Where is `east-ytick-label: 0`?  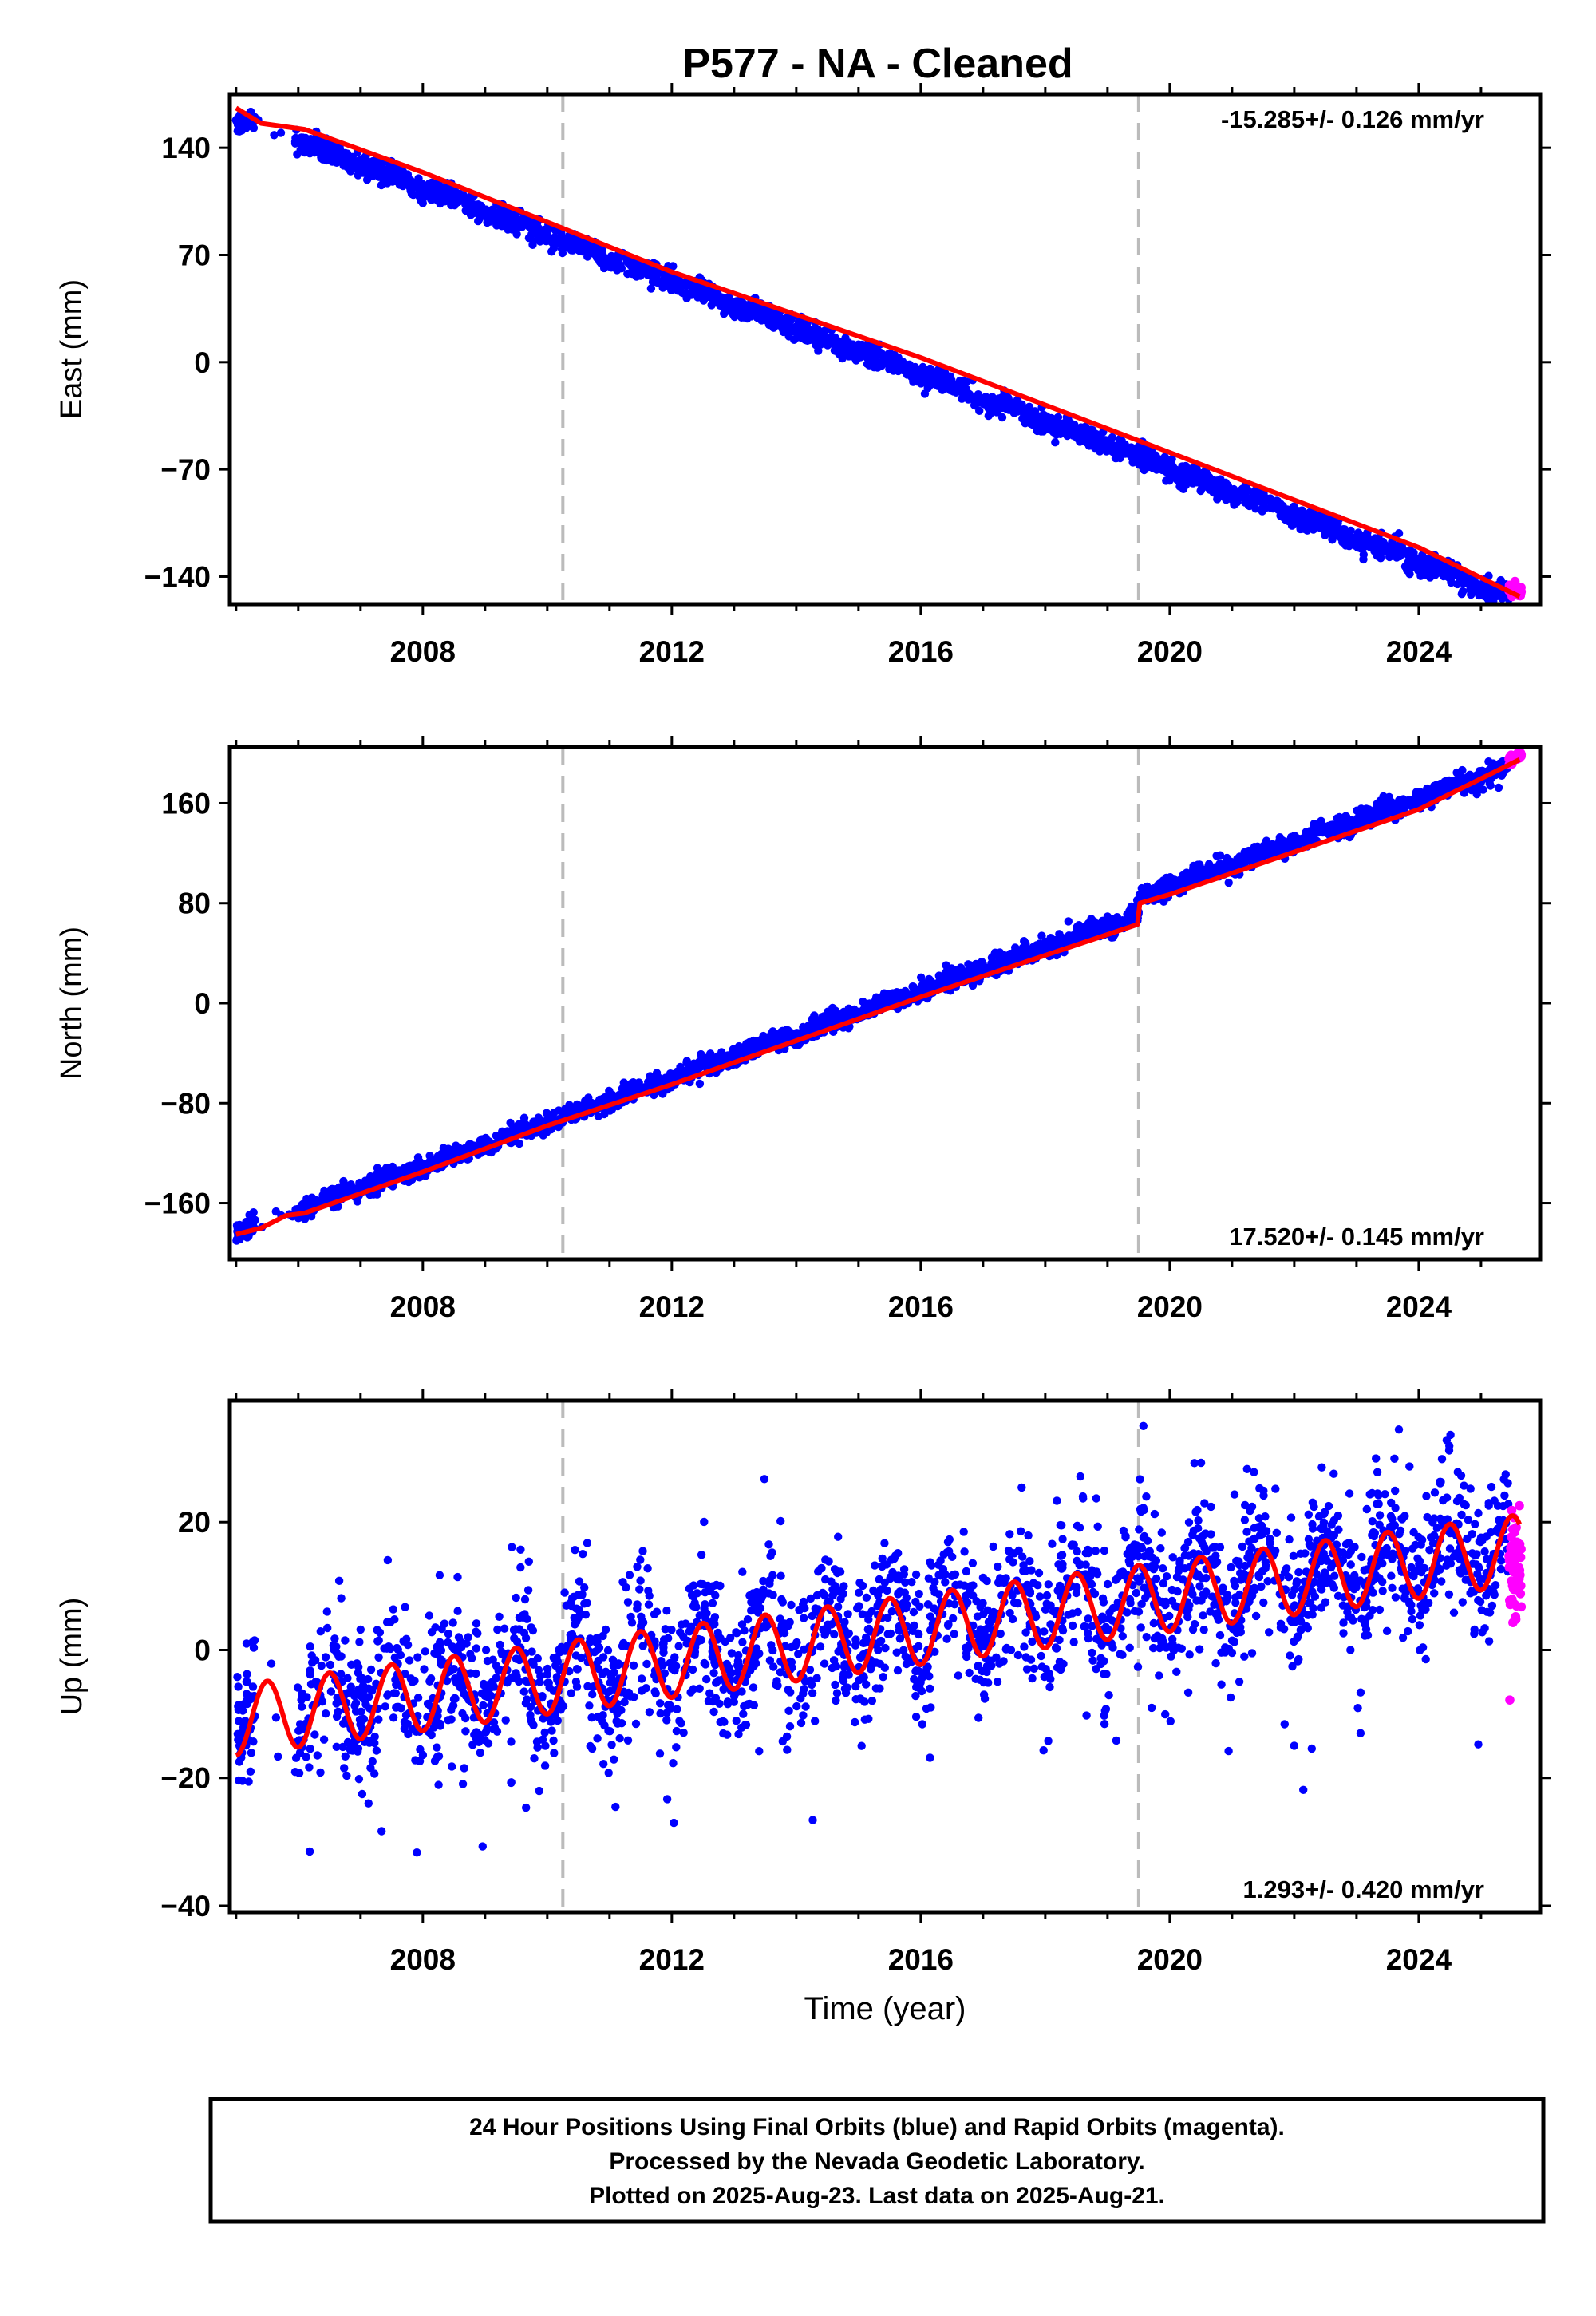
east-ytick-label: 0 is located at coordinates (202, 362).